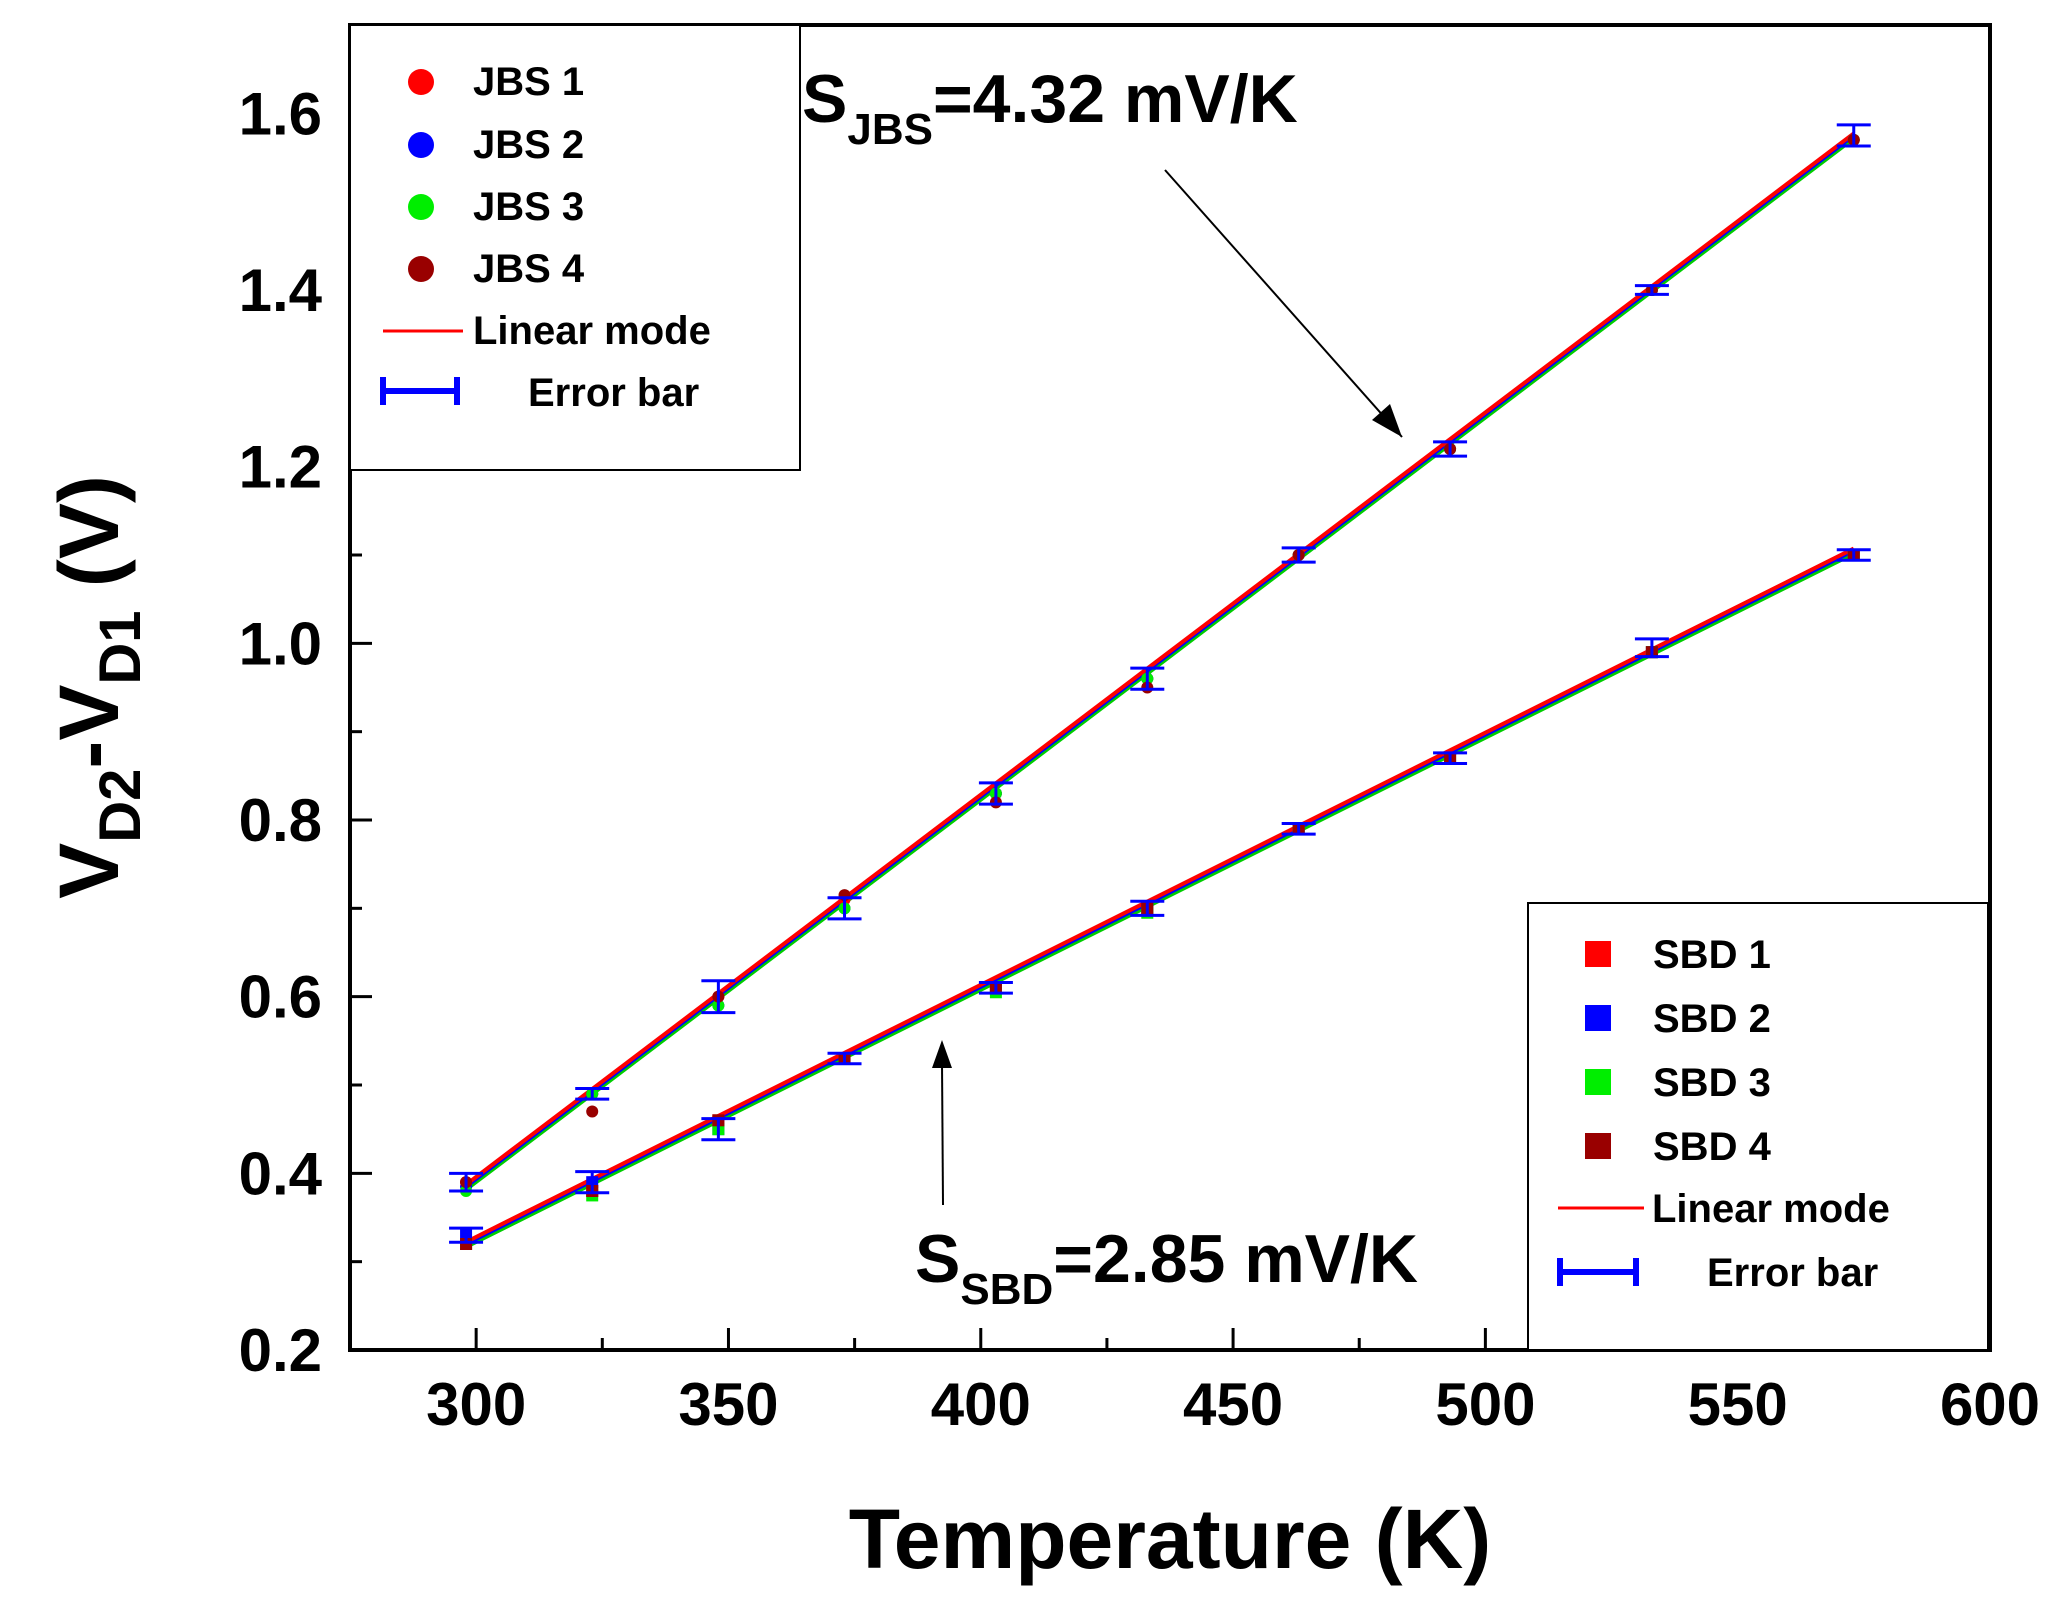  Describe the element at coordinates (1387, 420) in the screenshot. I see `jbs-annotation-arrowhead` at that location.